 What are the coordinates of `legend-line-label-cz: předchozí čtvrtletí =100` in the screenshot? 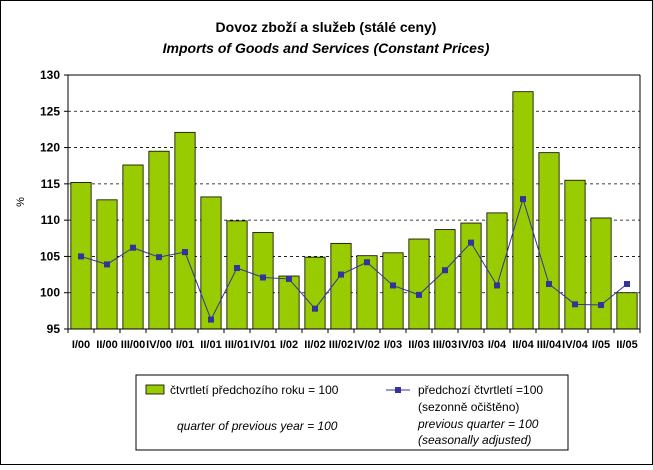 It's located at (480, 390).